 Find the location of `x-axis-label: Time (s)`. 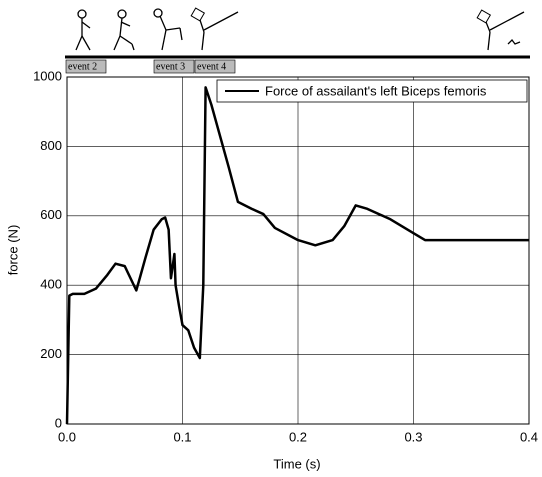

x-axis-label: Time (s) is located at coordinates (296, 463).